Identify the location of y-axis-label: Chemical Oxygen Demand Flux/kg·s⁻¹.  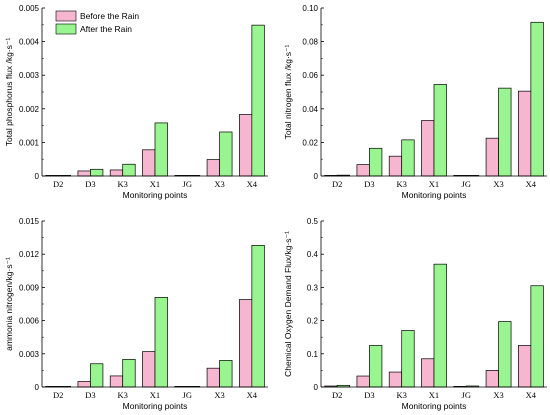
(288, 304).